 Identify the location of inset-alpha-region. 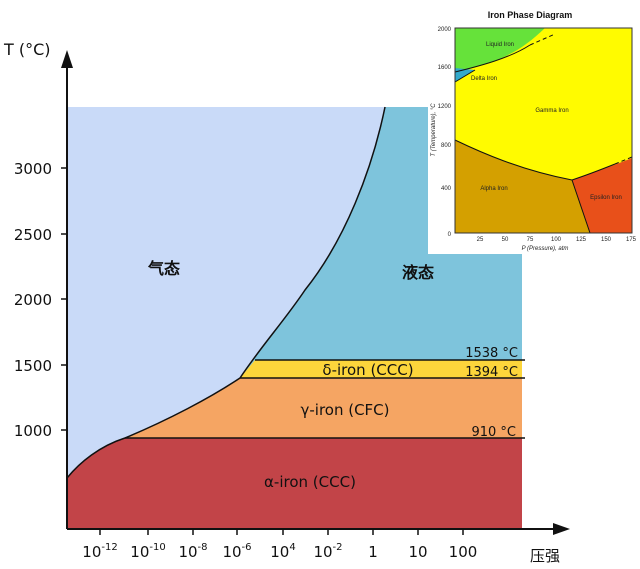
(522, 186).